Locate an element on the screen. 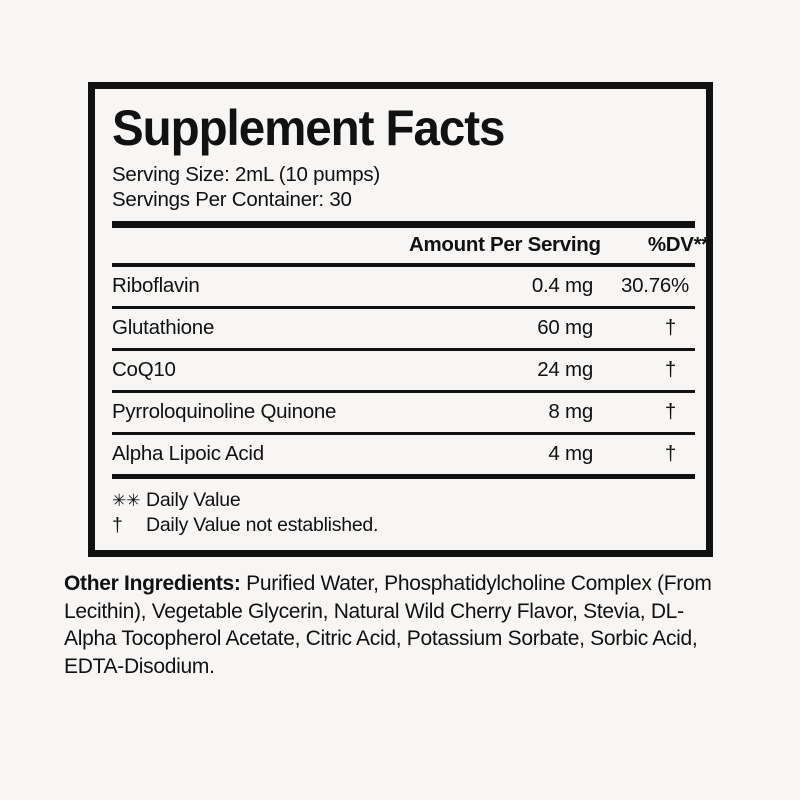 The height and width of the screenshot is (800, 800). other-ingredients-label: Other Ingredients: is located at coordinates (152, 583).